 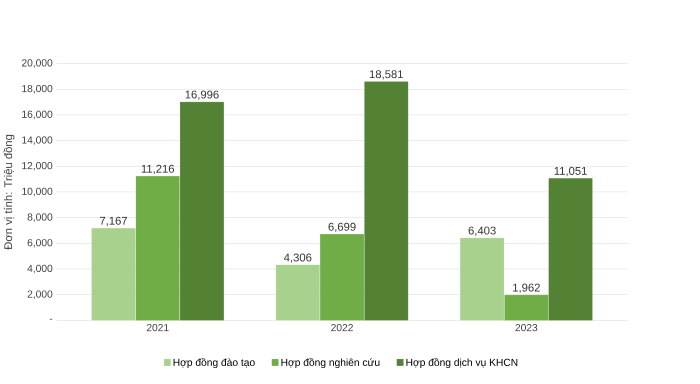 I want to click on y-tick-label: 8,000, so click(x=40, y=217).